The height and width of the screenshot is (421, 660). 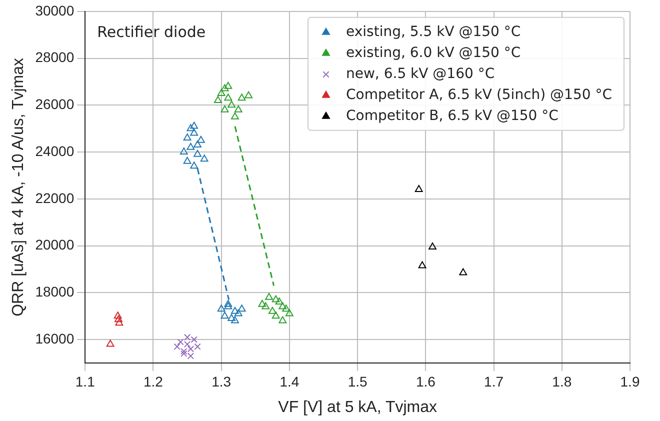 I want to click on x-tick-label: 1.9, so click(x=630, y=381).